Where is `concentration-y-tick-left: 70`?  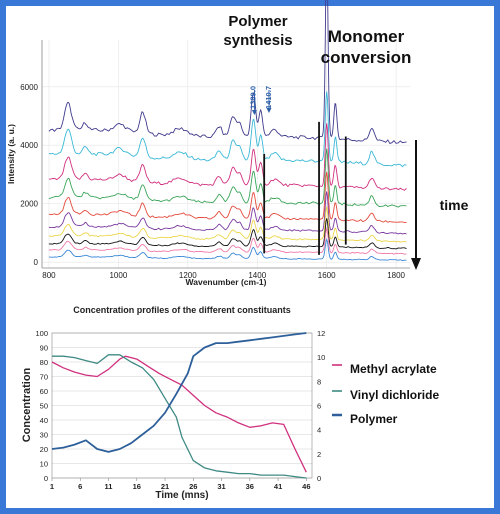 concentration-y-tick-left: 70 is located at coordinates (44, 377).